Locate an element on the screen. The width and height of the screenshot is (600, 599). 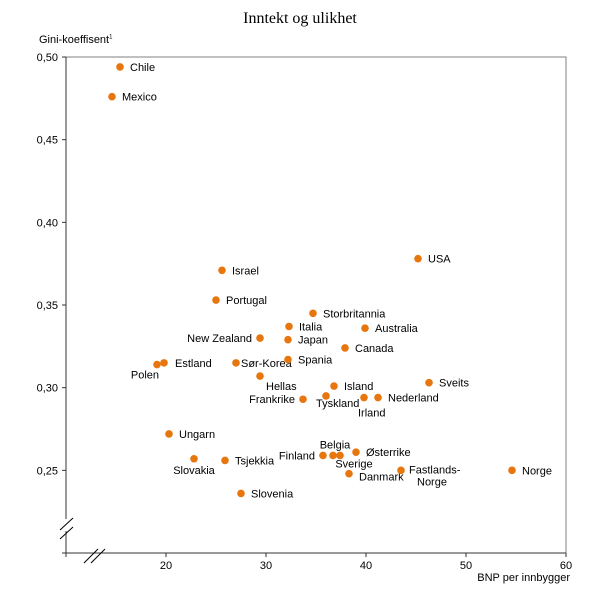
y-tick-label: 0,25 is located at coordinates (47, 471).